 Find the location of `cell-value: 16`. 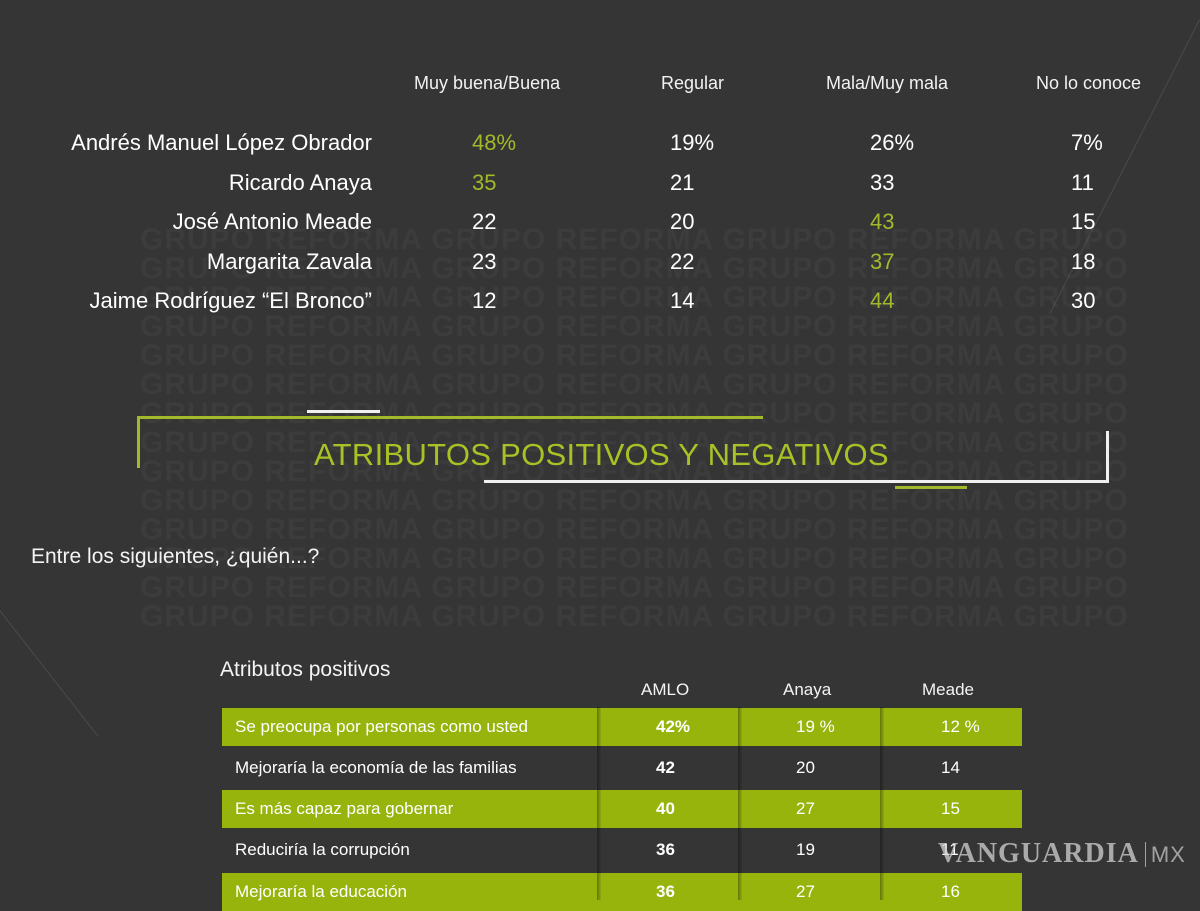

cell-value: 16 is located at coordinates (950, 891).